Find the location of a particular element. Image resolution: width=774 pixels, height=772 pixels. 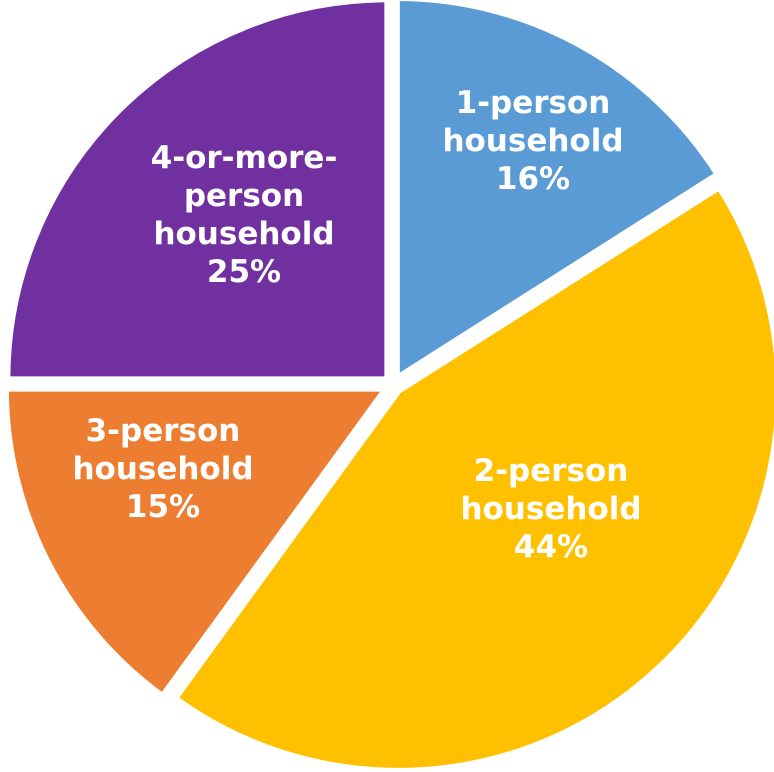

slice-category-label: 3-person is located at coordinates (163, 431).